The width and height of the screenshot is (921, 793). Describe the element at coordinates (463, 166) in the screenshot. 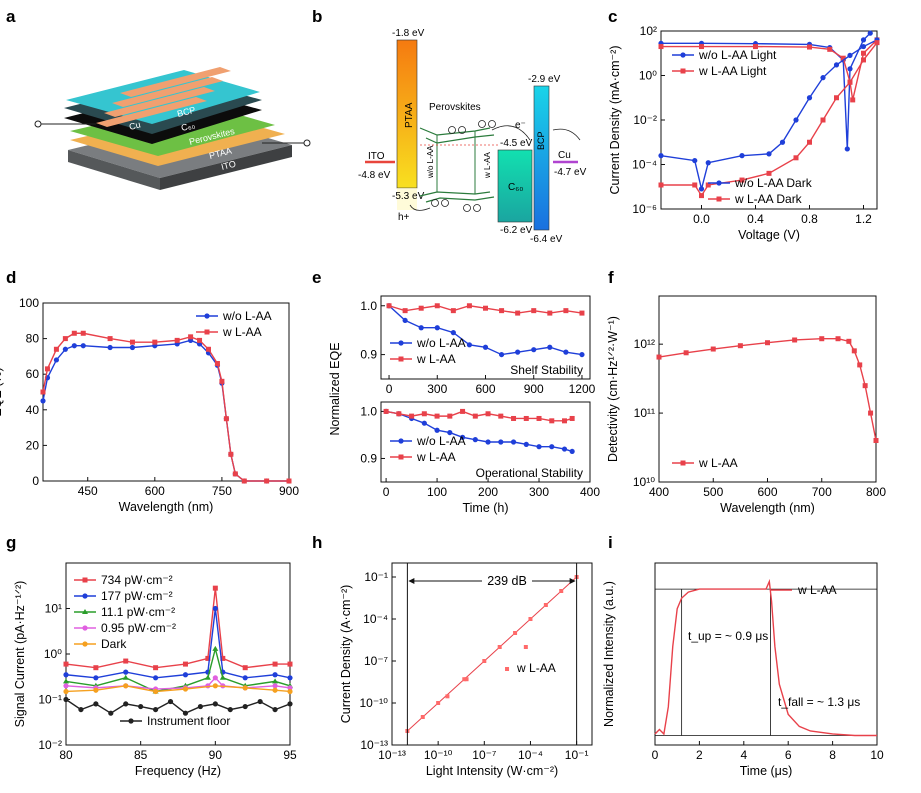

I see `electron-dots` at that location.